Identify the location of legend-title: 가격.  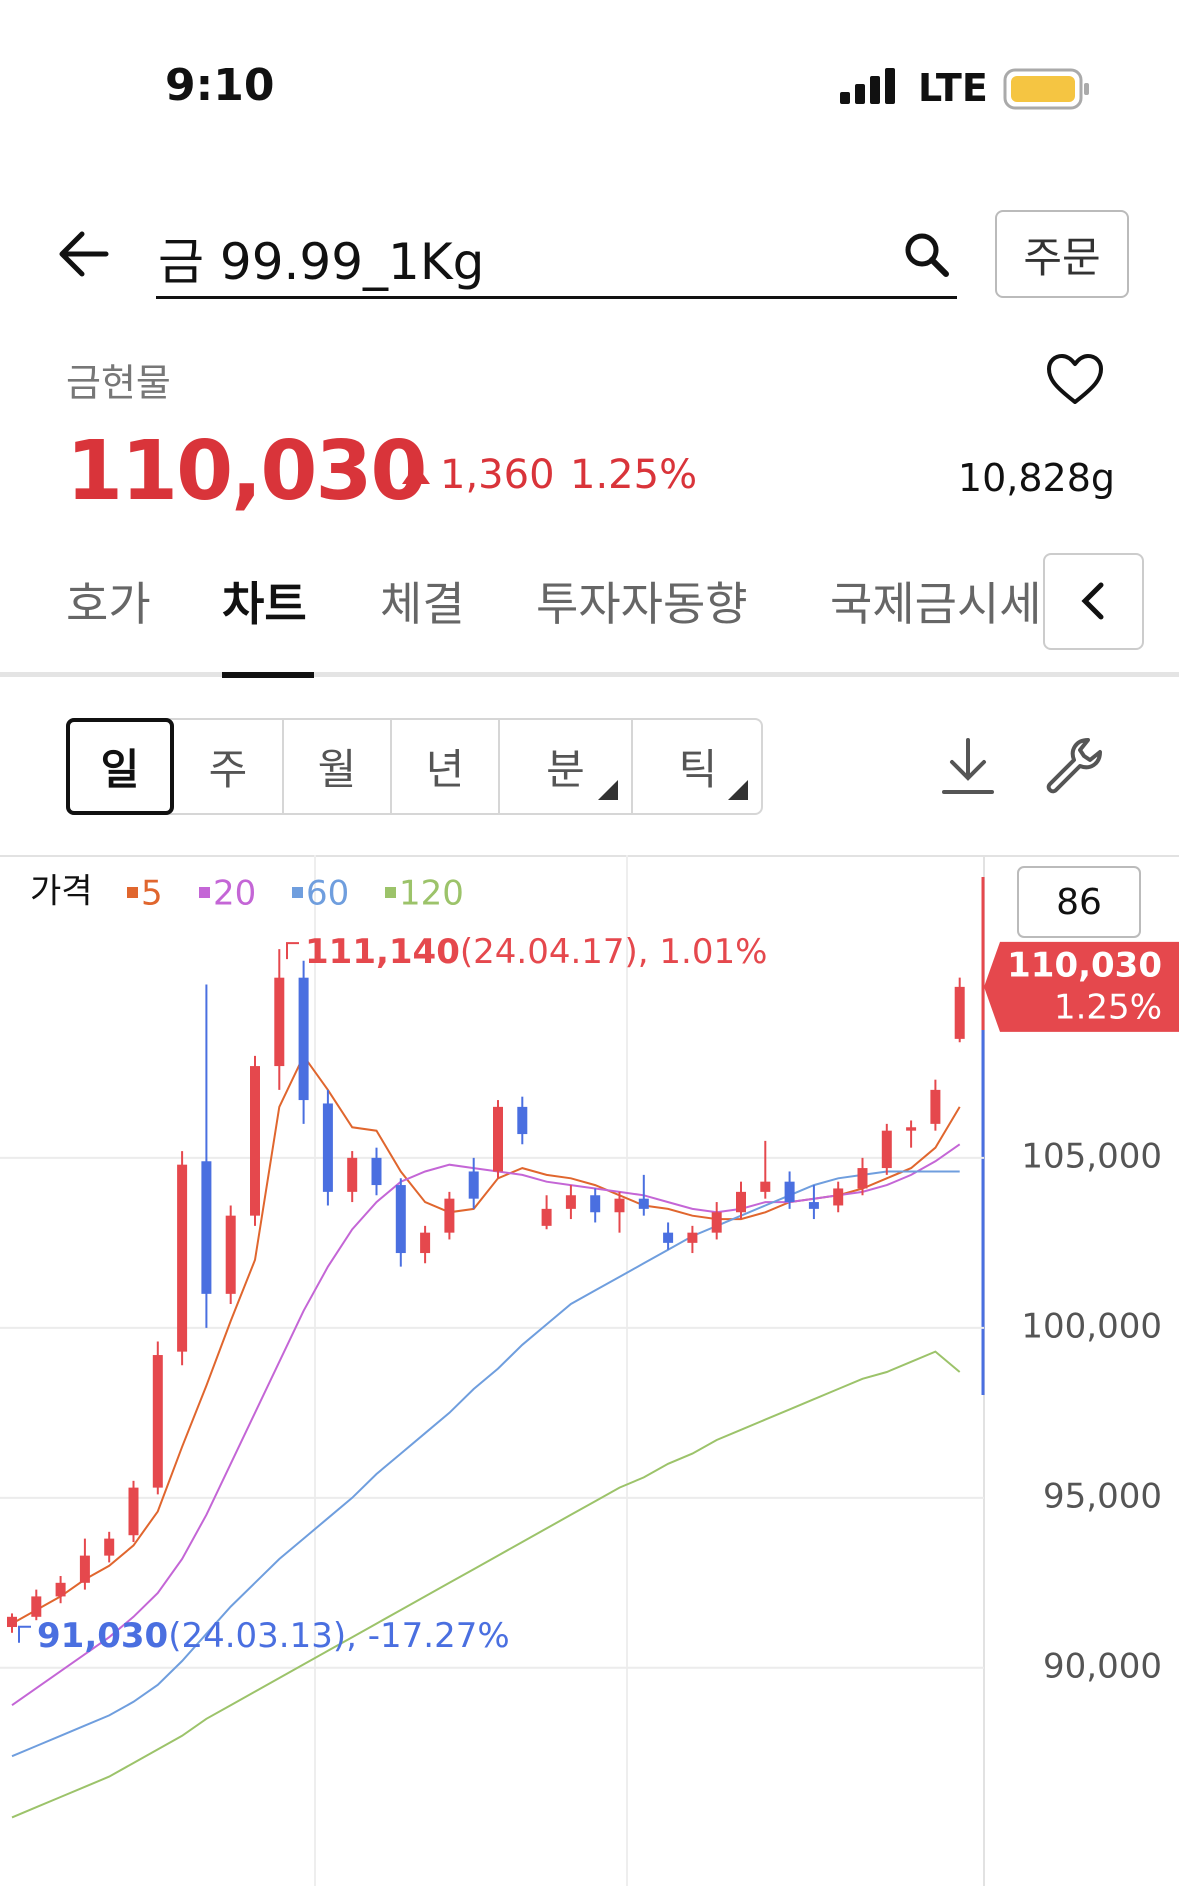
(61, 892).